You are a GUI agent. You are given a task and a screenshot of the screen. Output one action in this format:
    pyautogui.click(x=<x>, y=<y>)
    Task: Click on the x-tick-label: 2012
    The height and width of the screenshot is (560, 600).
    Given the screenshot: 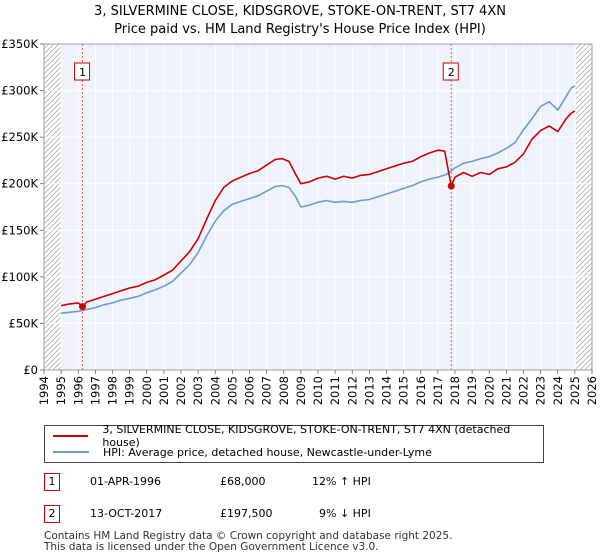 What is the action you would take?
    pyautogui.click(x=352, y=390)
    